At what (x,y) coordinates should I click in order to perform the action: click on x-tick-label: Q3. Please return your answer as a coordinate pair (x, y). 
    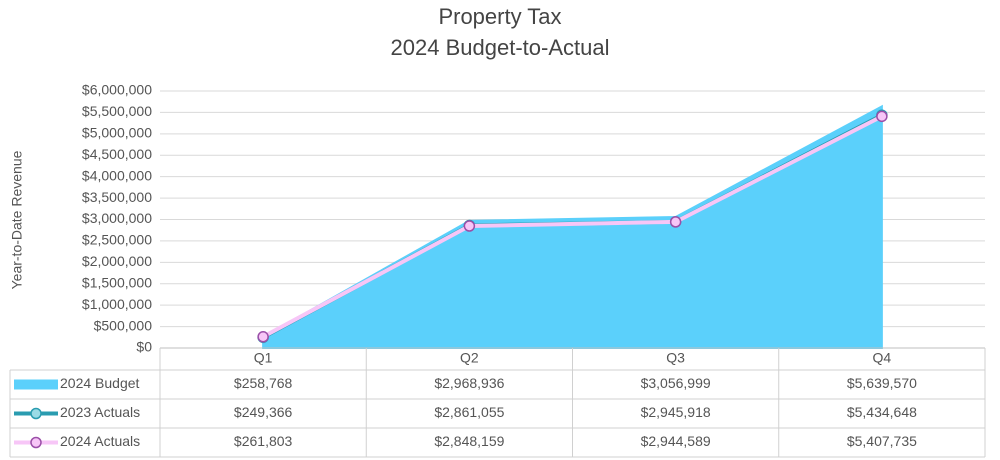
    Looking at the image, I should click on (675, 358).